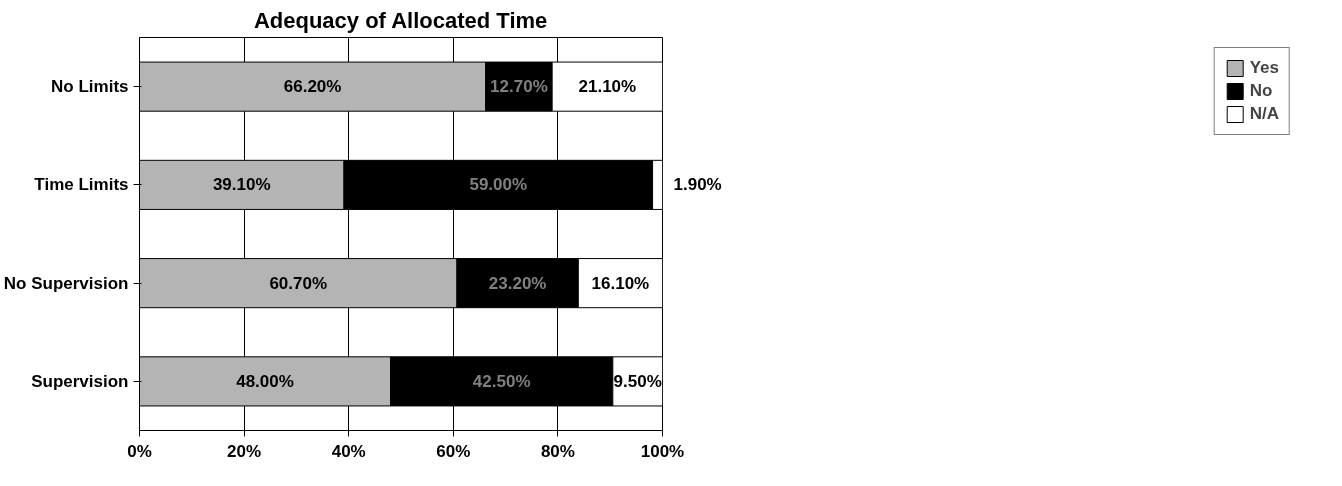 Image resolution: width=1342 pixels, height=486 pixels. I want to click on x-tick-label: 100%, so click(662, 451).